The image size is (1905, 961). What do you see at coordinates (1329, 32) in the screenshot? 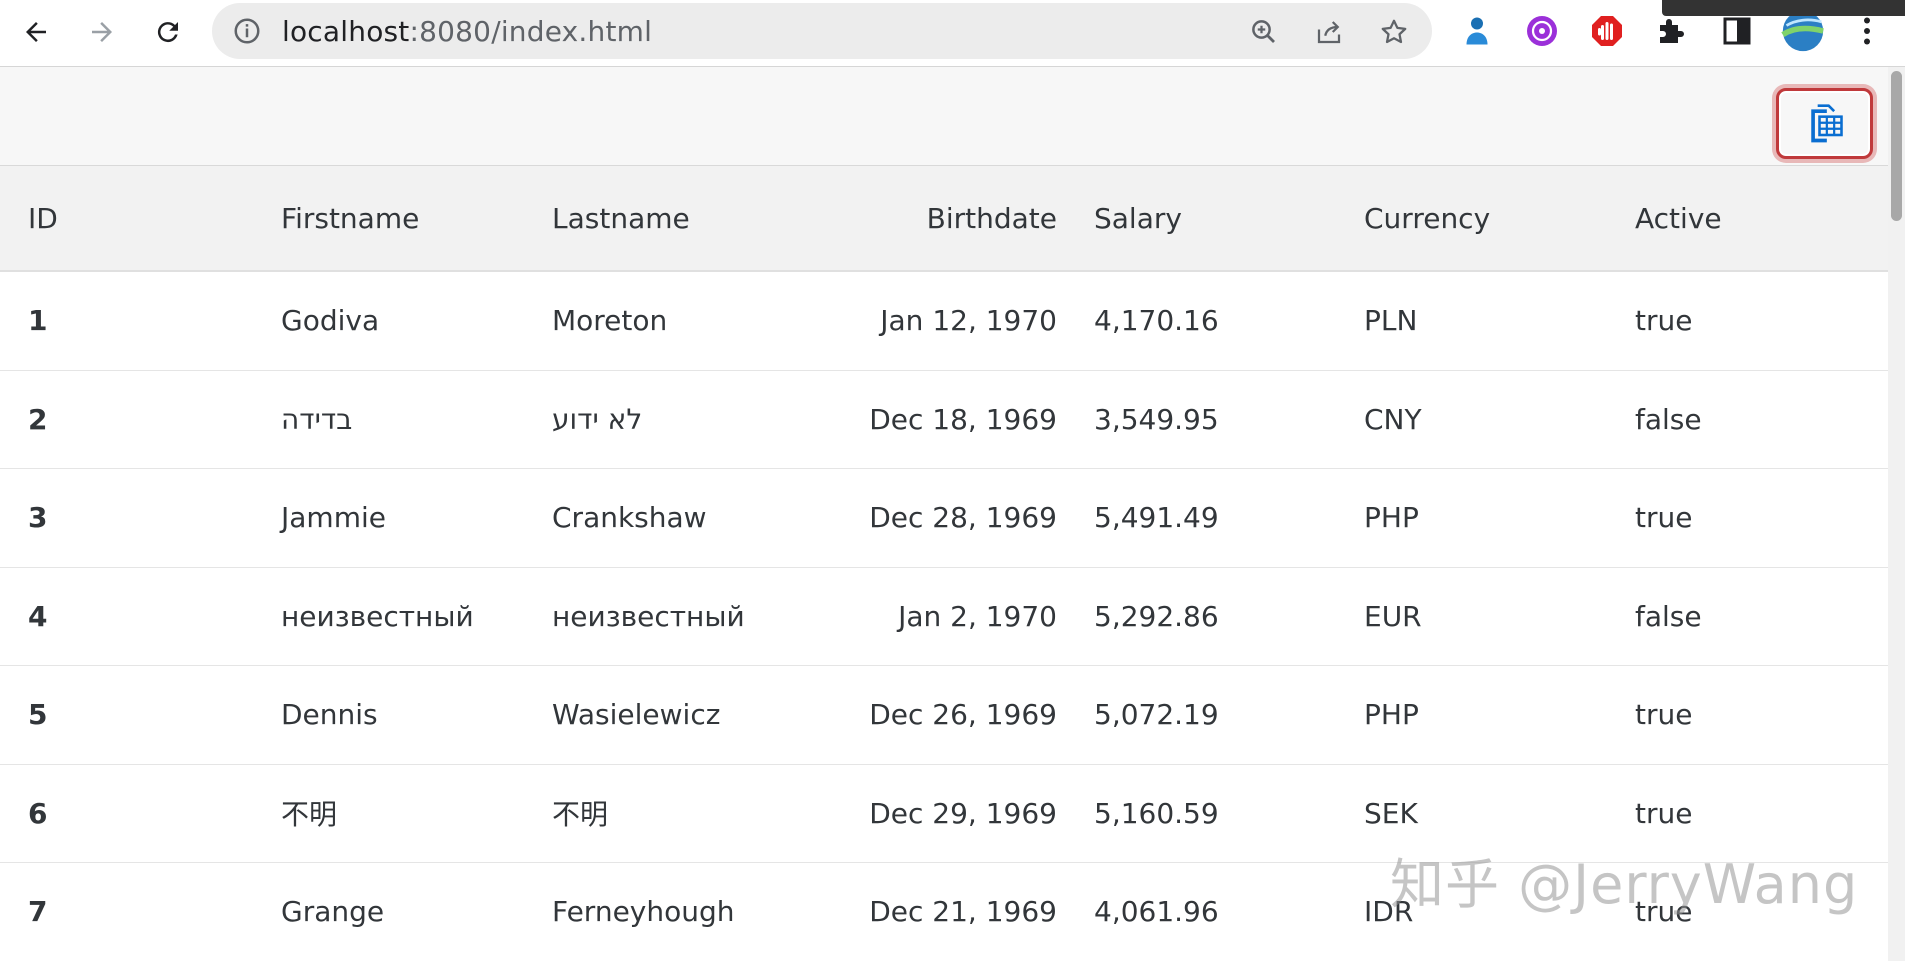
I see `share-icon` at bounding box center [1329, 32].